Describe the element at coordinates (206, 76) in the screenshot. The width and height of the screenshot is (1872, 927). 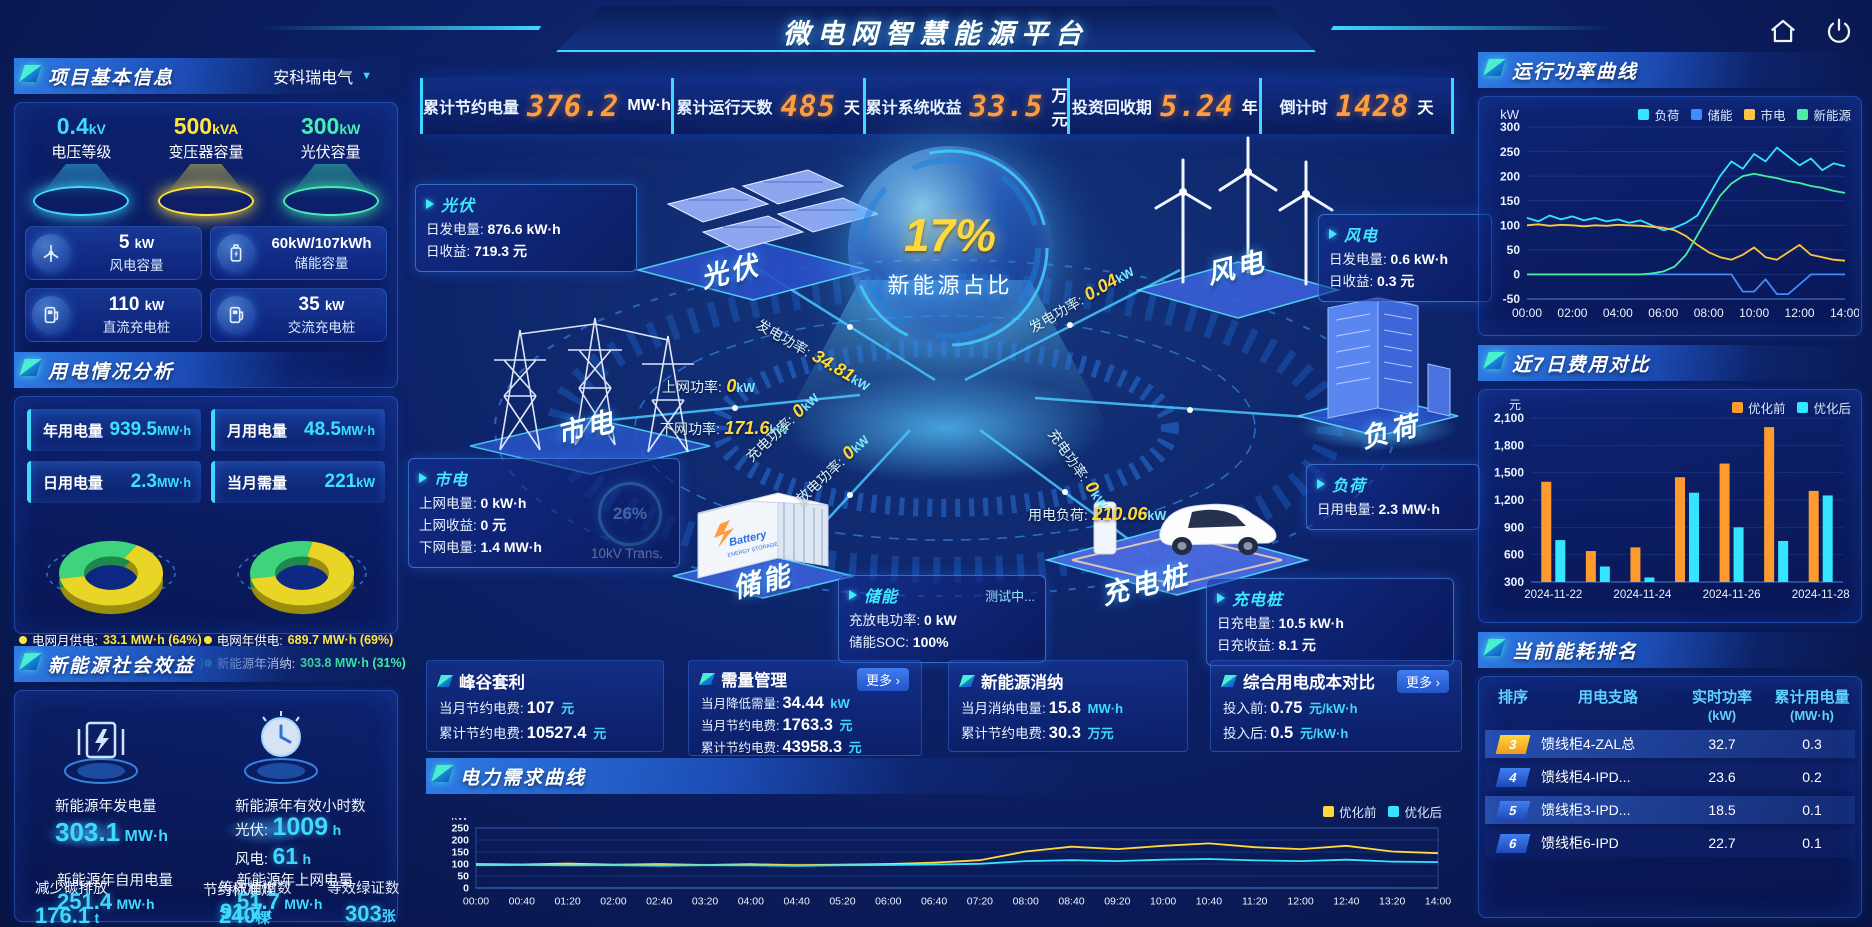
I see `panel-project-info-header: 项目基本信息 安科瑞电气 ▼` at that location.